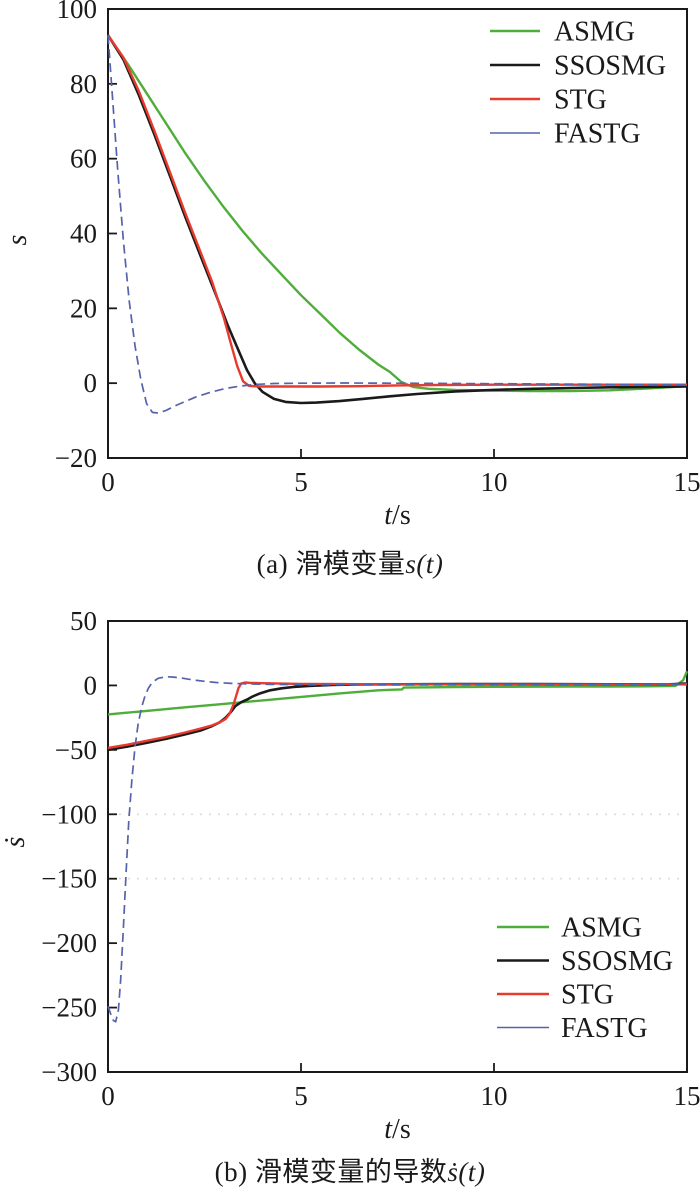 The image size is (700, 1189). Describe the element at coordinates (76, 750) in the screenshot. I see `y-tick-label: −50` at that location.